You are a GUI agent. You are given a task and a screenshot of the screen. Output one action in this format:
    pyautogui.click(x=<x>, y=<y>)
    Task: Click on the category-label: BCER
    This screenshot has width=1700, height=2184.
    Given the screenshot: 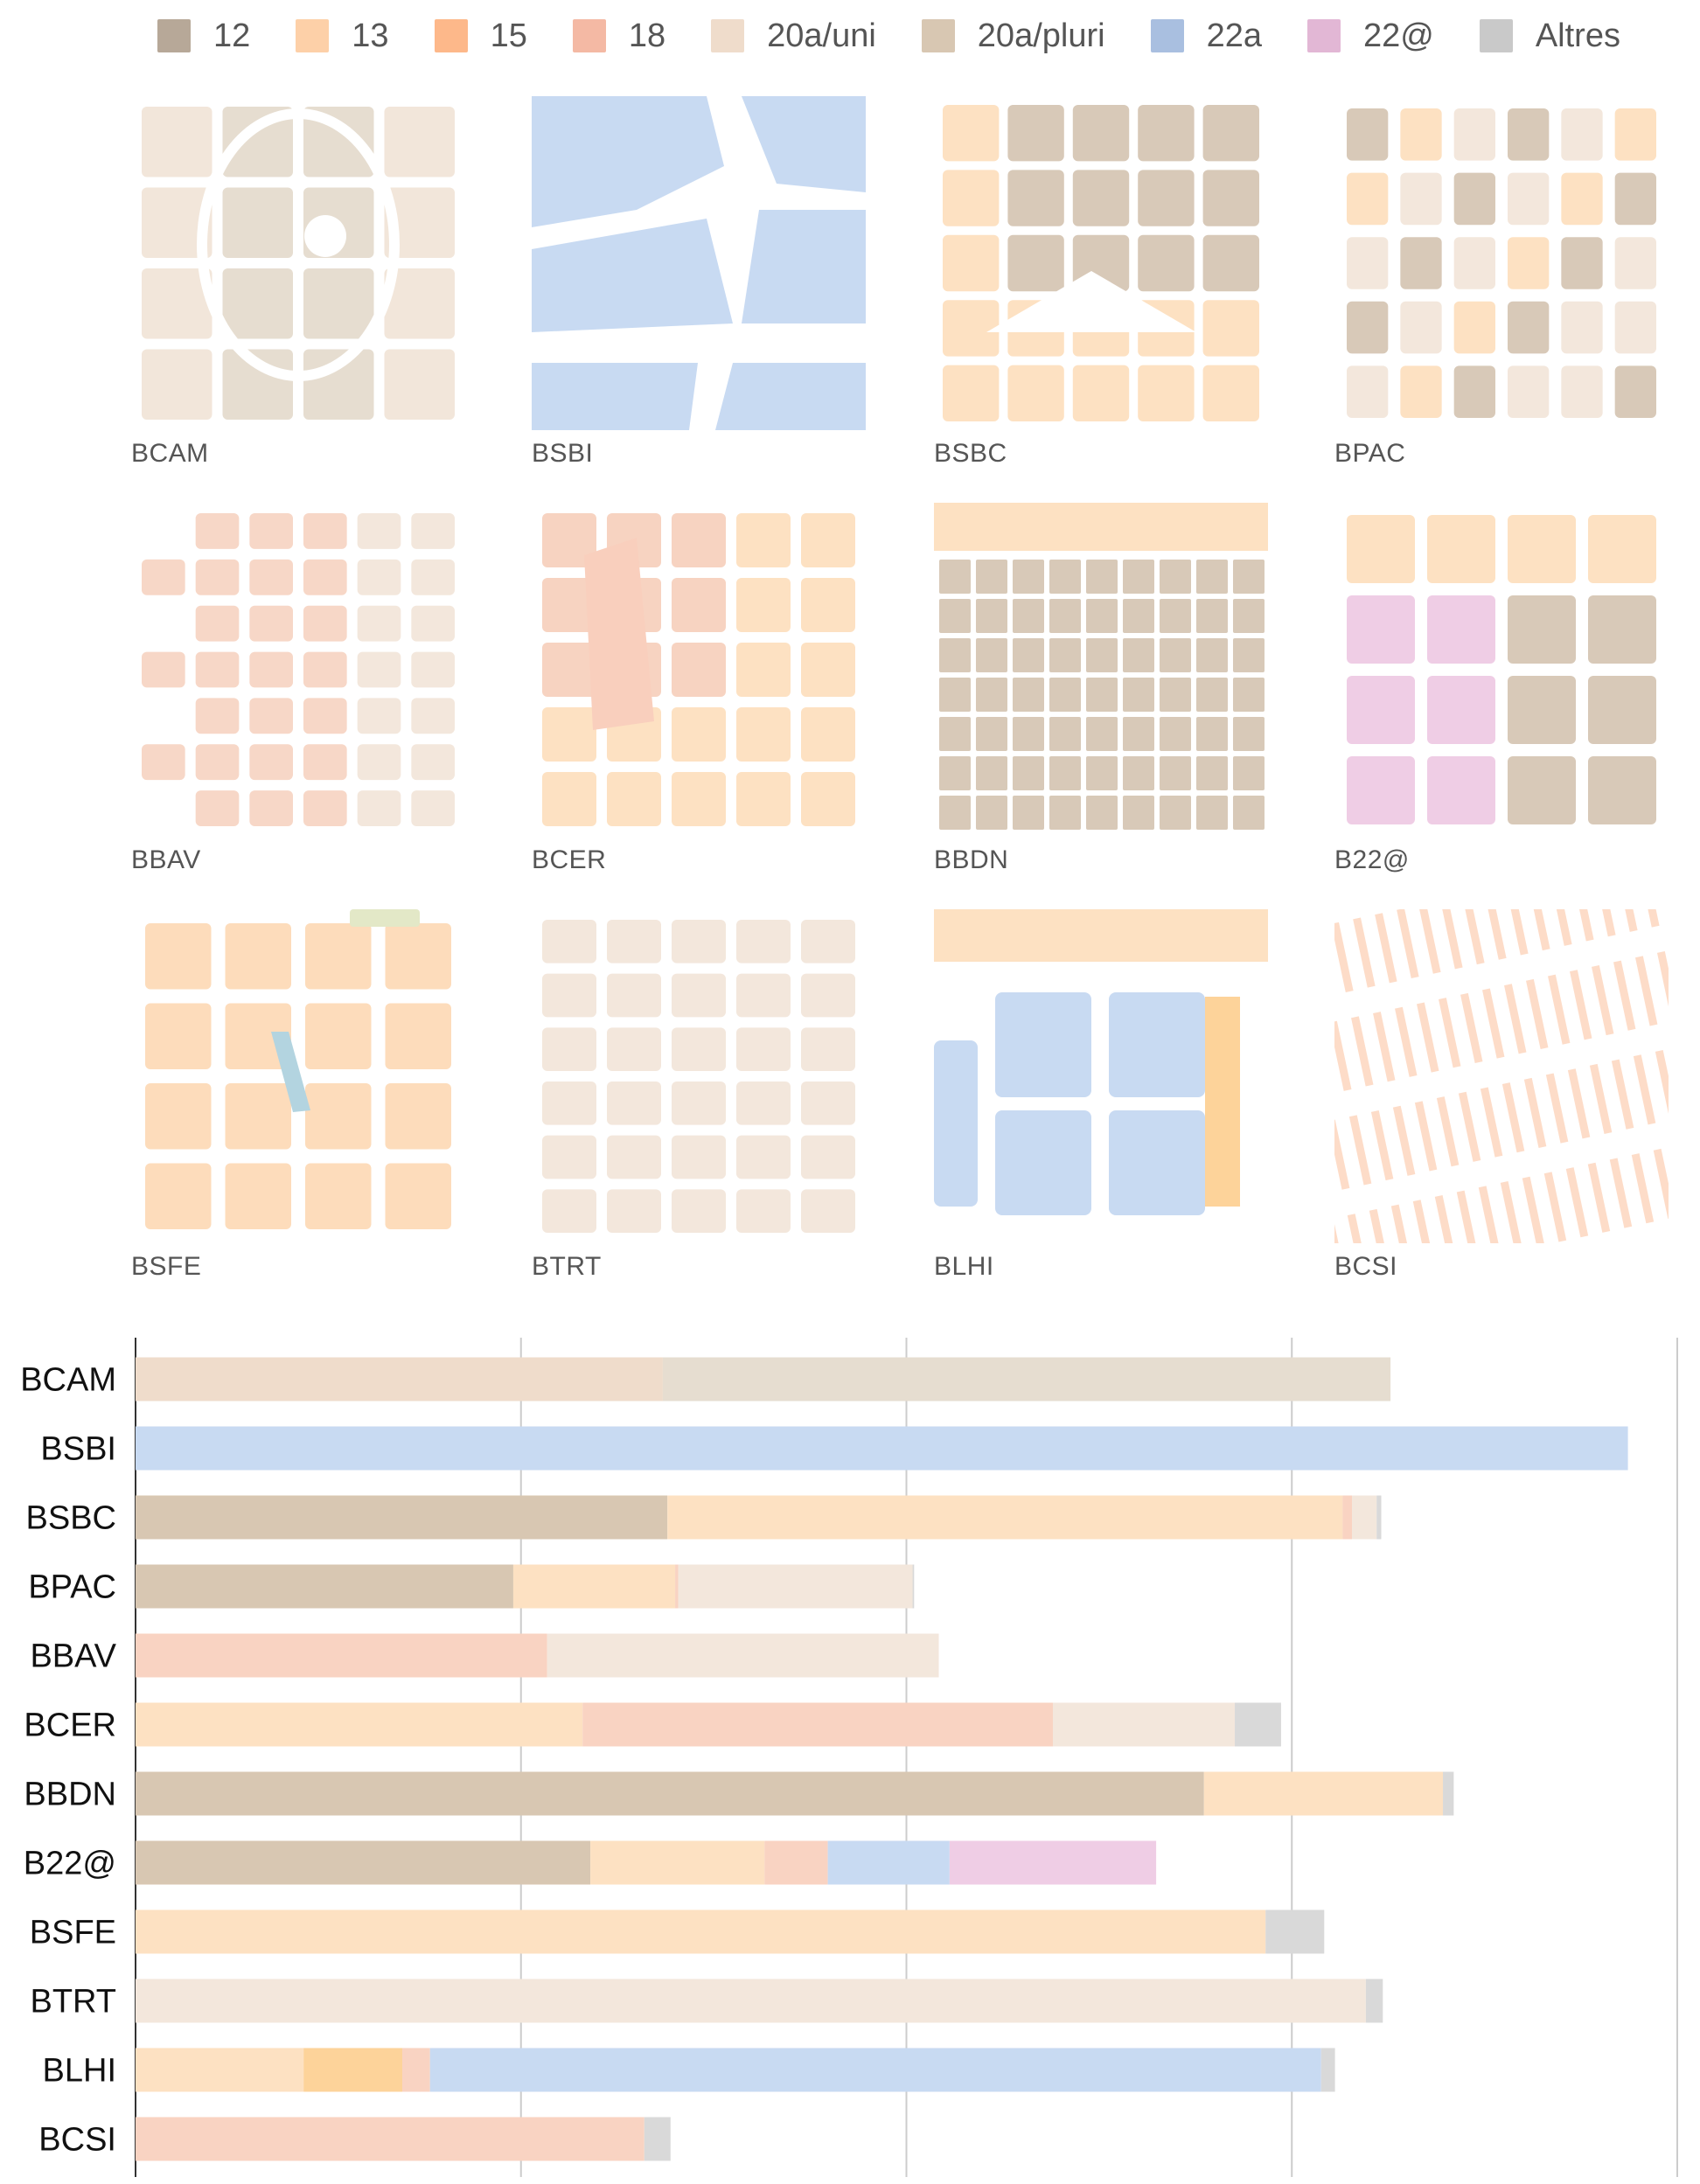 What is the action you would take?
    pyautogui.click(x=70, y=1726)
    